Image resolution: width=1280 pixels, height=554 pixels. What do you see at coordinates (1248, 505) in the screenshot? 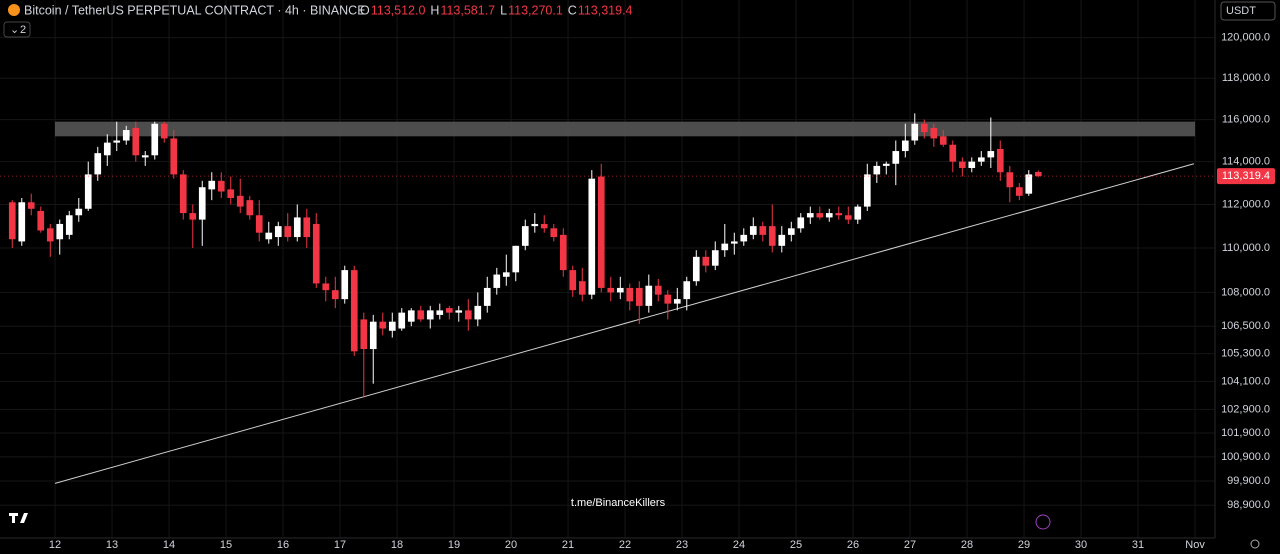
I see `y-tick-label: 98,900.0` at bounding box center [1248, 505].